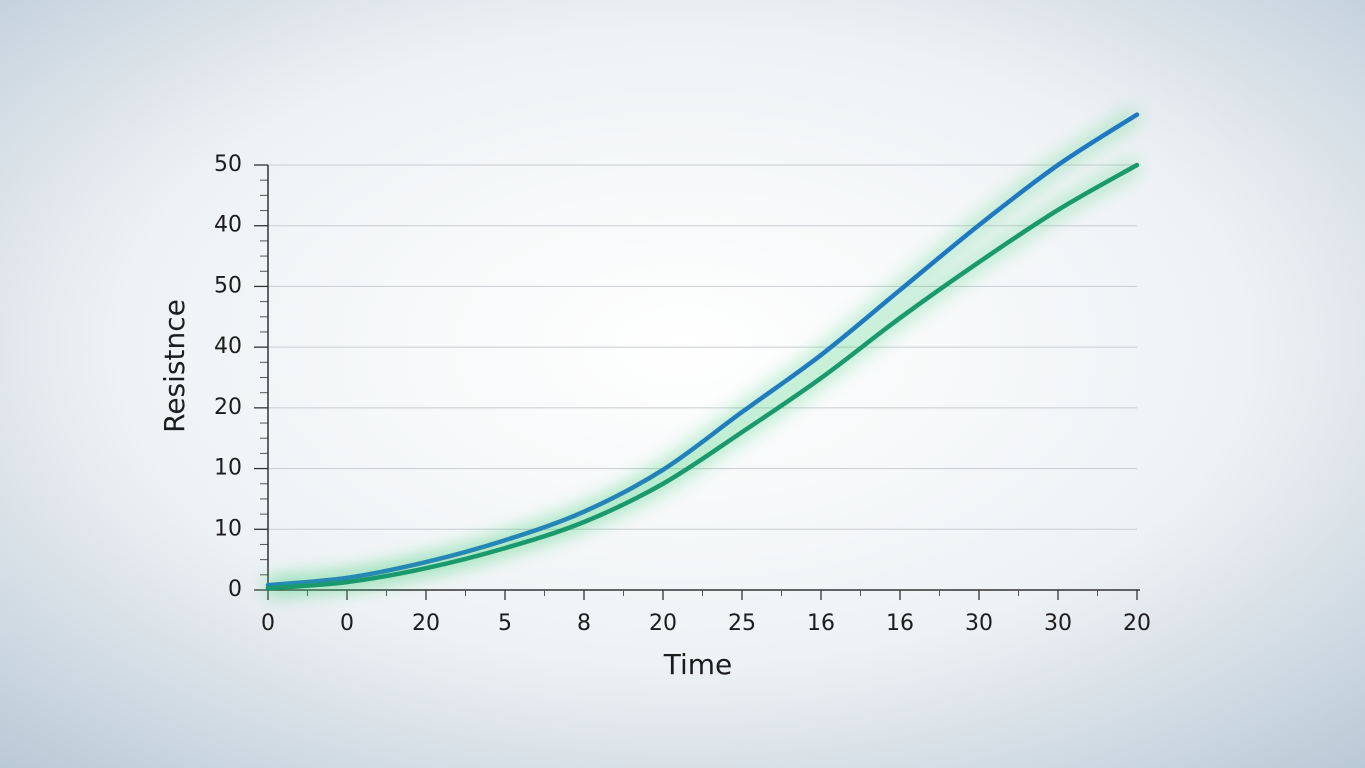 The height and width of the screenshot is (768, 1365). I want to click on y-axis-label: Resistnce, so click(174, 366).